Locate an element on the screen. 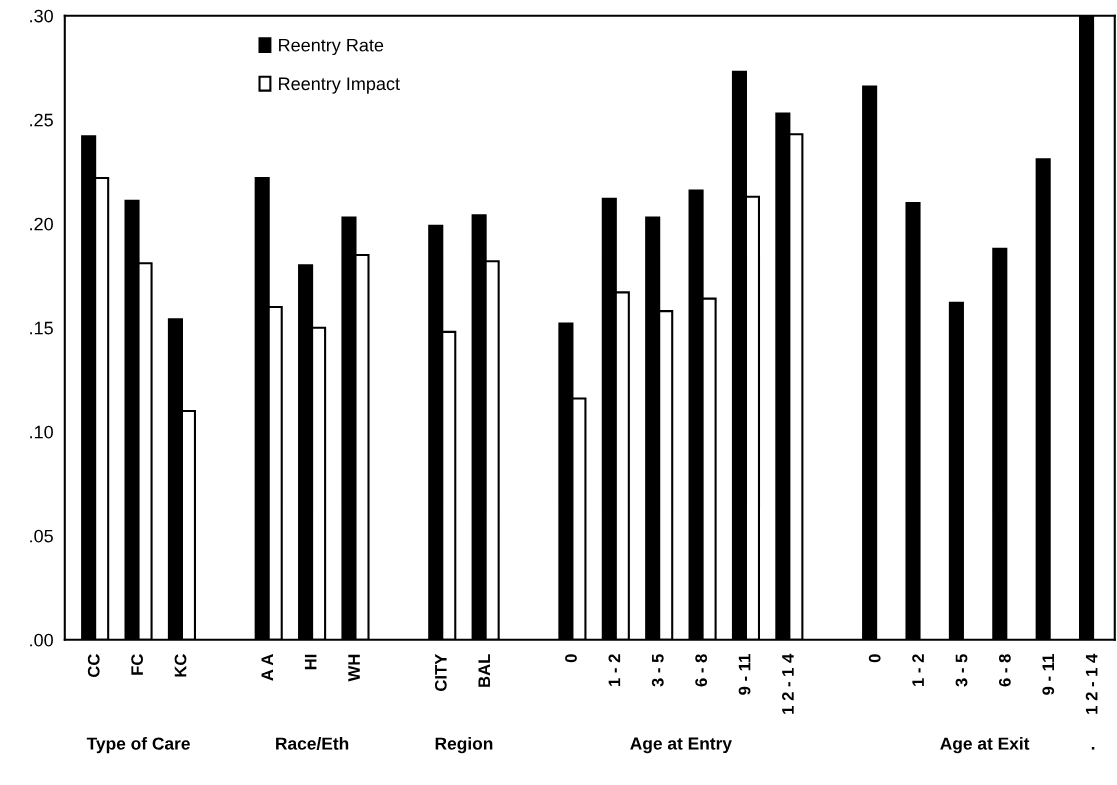  x-tick-label: BAL is located at coordinates (484, 670).